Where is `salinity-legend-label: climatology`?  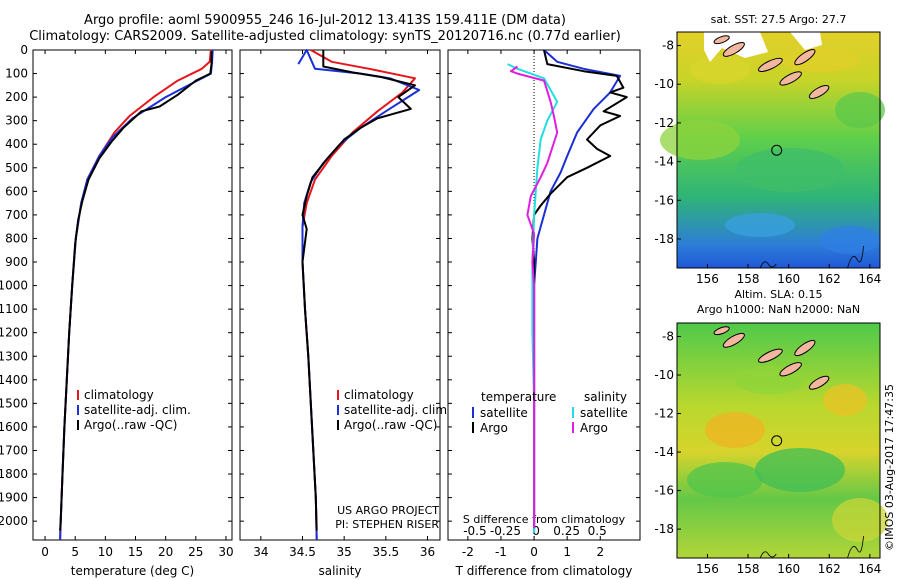 salinity-legend-label: climatology is located at coordinates (379, 395).